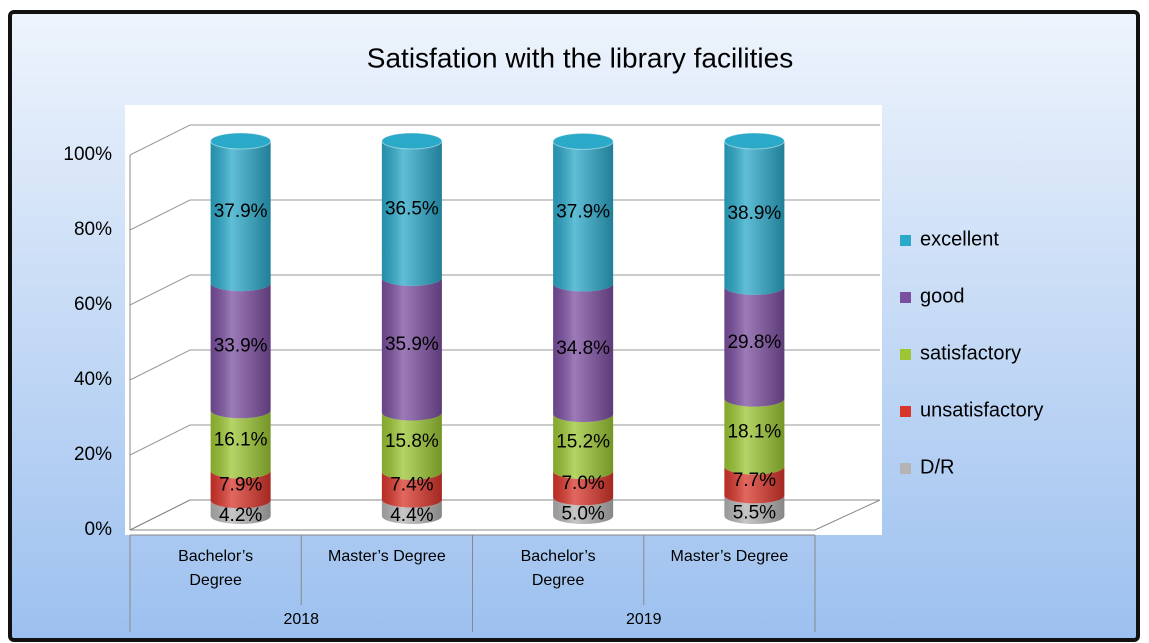 The image size is (1149, 643). Describe the element at coordinates (240, 484) in the screenshot. I see `value-label: 7.9%` at that location.